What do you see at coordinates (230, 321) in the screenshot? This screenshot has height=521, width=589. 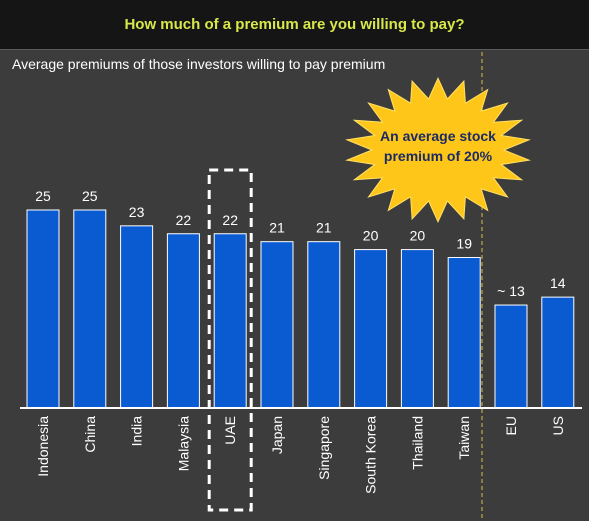 I see `bar-uae` at bounding box center [230, 321].